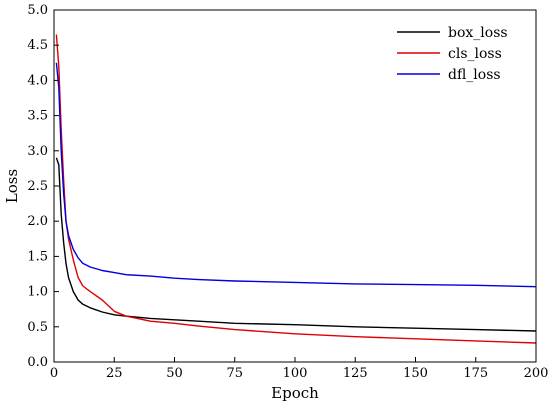  Describe the element at coordinates (54, 373) in the screenshot. I see `x-tick-label: 0` at that location.